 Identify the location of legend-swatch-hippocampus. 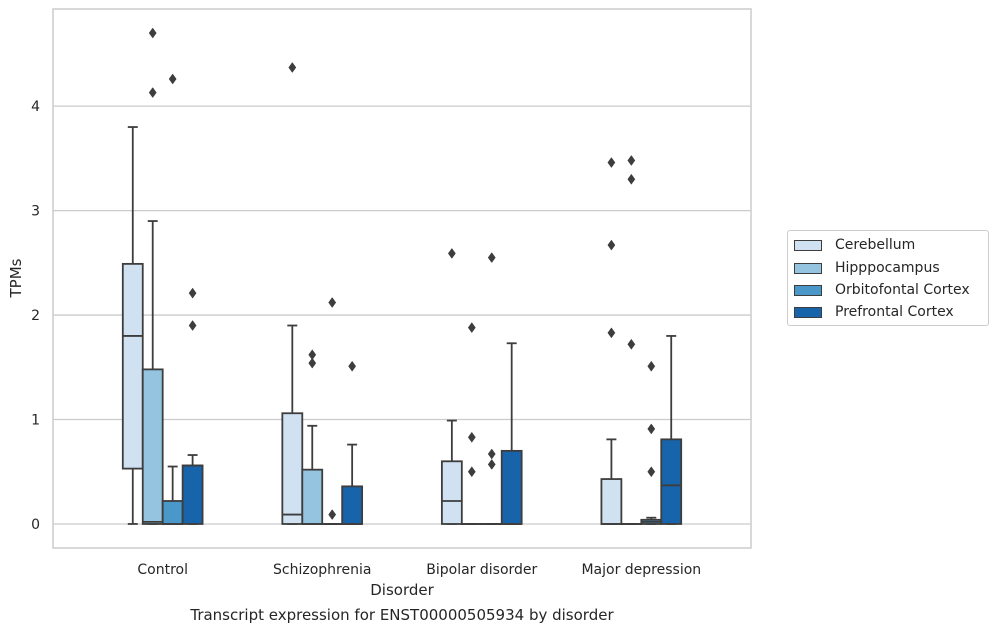
(808, 268).